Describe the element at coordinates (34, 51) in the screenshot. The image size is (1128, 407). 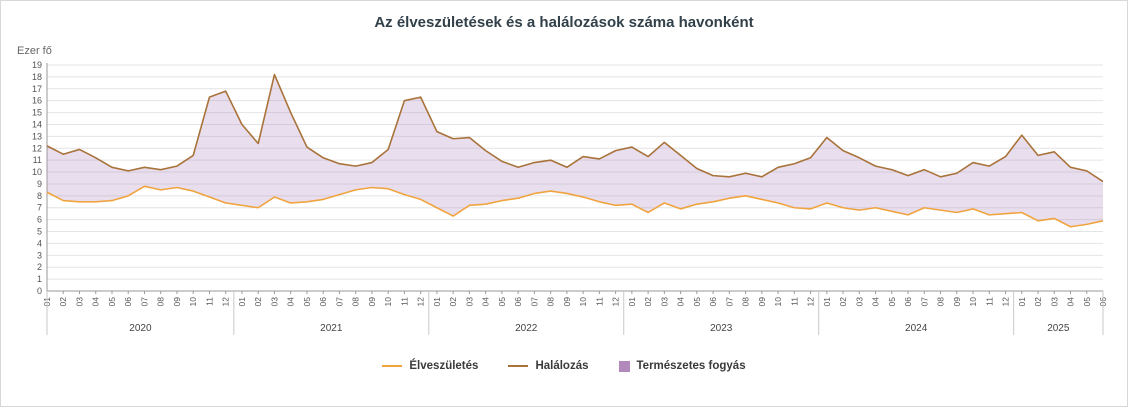
I see `y-axis-unit-label: Ezer fő` at that location.